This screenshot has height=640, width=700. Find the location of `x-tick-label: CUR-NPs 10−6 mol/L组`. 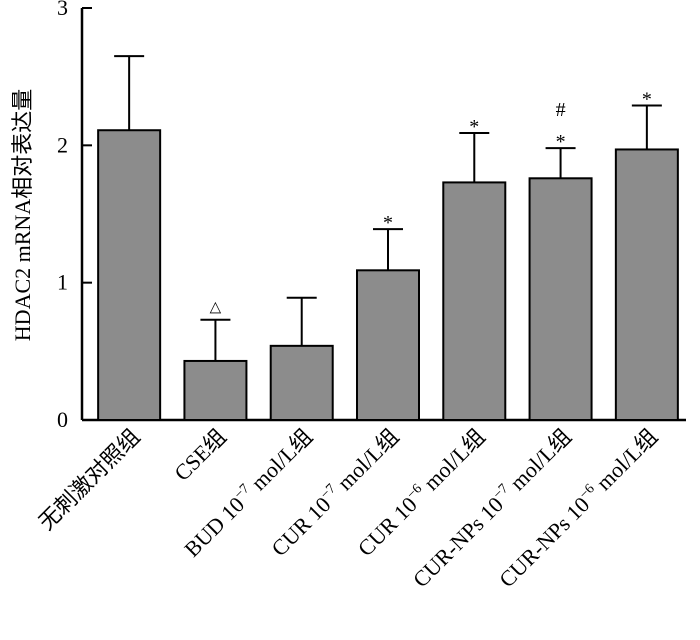

x-tick-label: CUR-NPs 10−6 mol/L组 is located at coordinates (578, 508).